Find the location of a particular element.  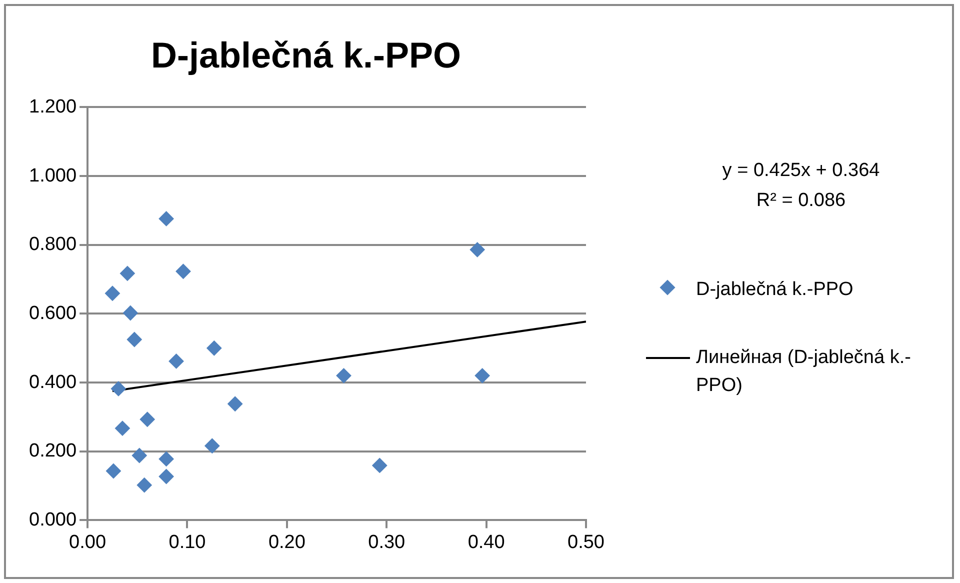

y-tick-label: 0.000 is located at coordinates (53, 519).